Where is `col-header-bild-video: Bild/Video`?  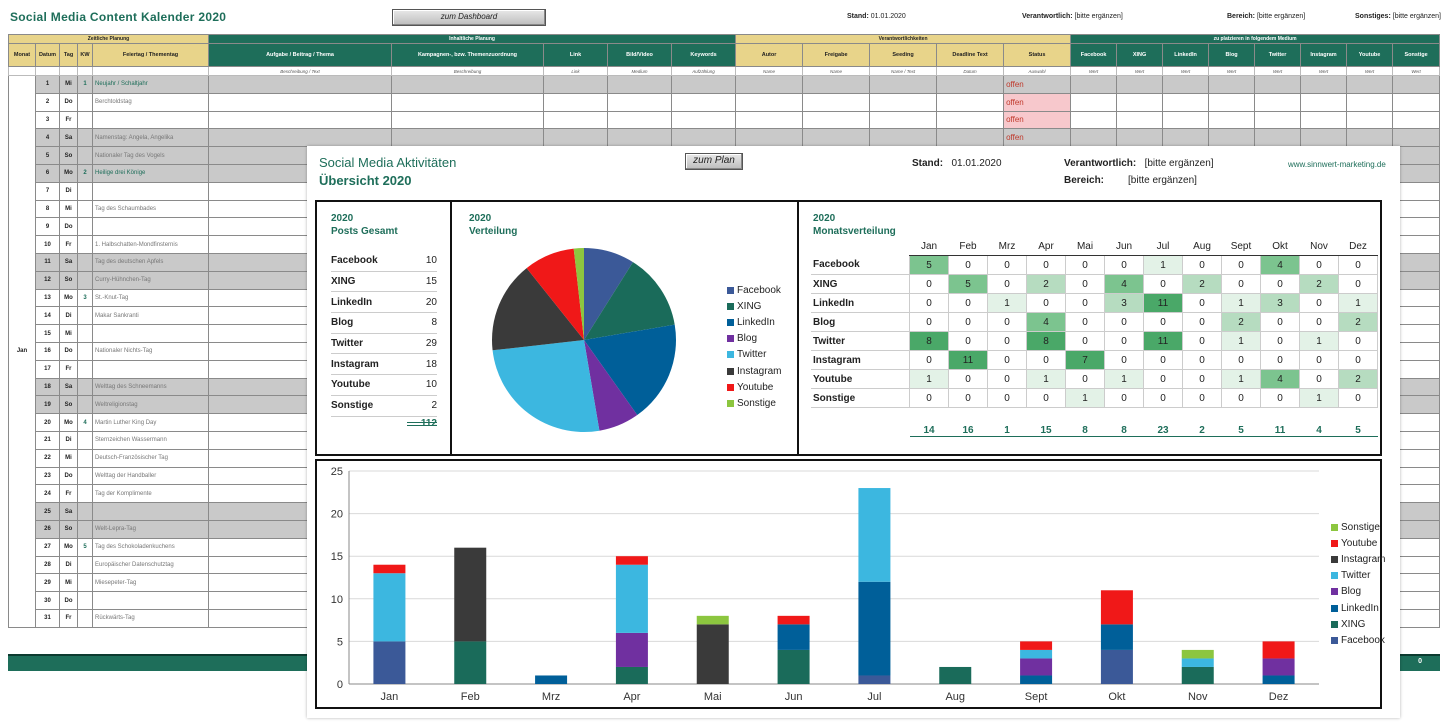
col-header-bild-video: Bild/Video is located at coordinates (639, 55).